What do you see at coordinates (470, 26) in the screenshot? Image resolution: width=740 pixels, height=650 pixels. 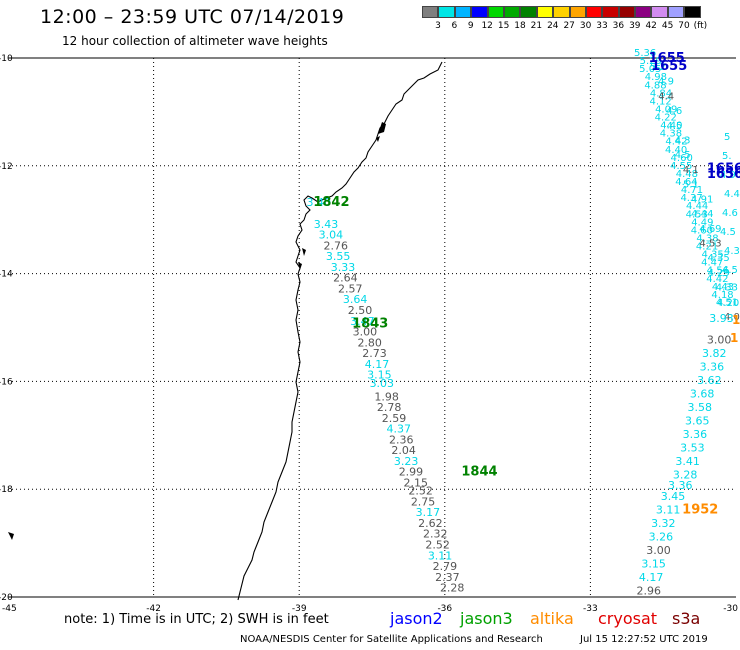 I see `color-scale-label: 9` at bounding box center [470, 26].